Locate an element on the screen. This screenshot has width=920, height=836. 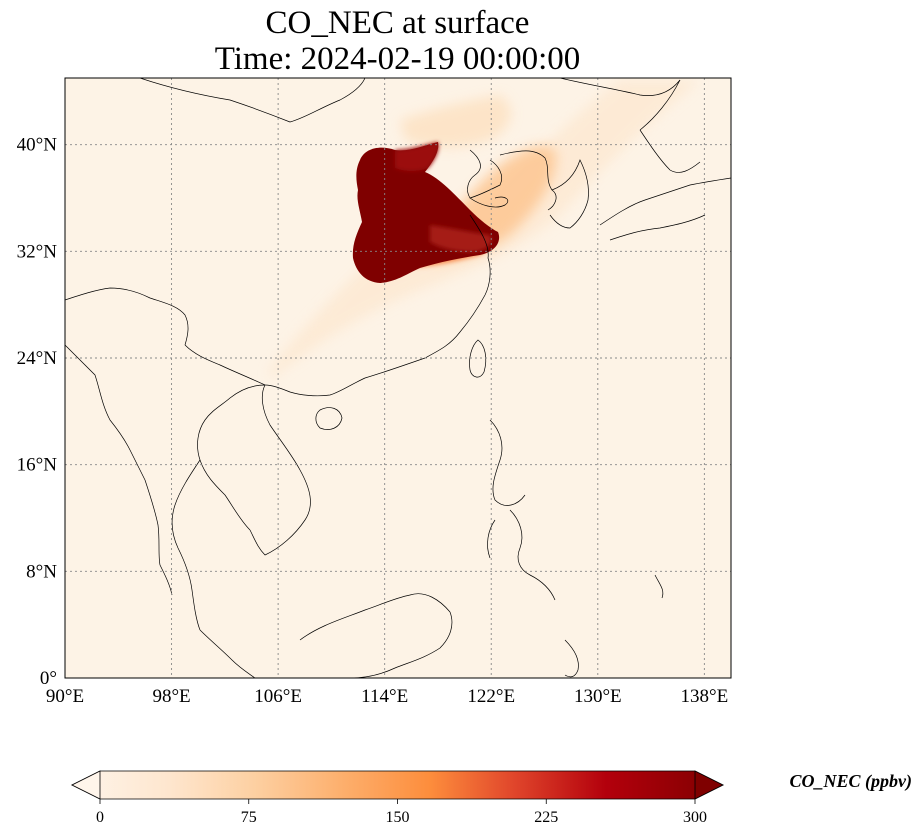
lat-tick-label: 8°N is located at coordinates (41, 571).